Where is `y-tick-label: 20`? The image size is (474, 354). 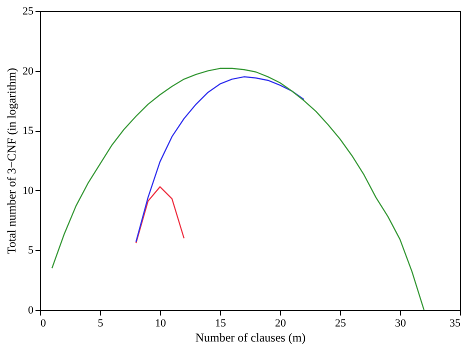
y-tick-label: 20 is located at coordinates (28, 71).